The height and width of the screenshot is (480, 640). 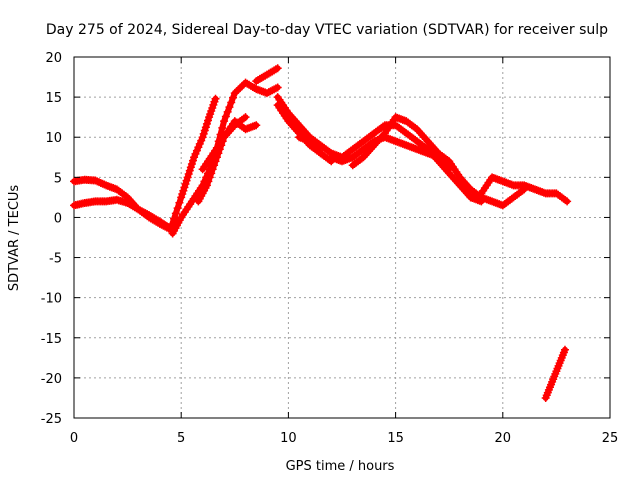 I want to click on series-sat-g, so click(x=267, y=75).